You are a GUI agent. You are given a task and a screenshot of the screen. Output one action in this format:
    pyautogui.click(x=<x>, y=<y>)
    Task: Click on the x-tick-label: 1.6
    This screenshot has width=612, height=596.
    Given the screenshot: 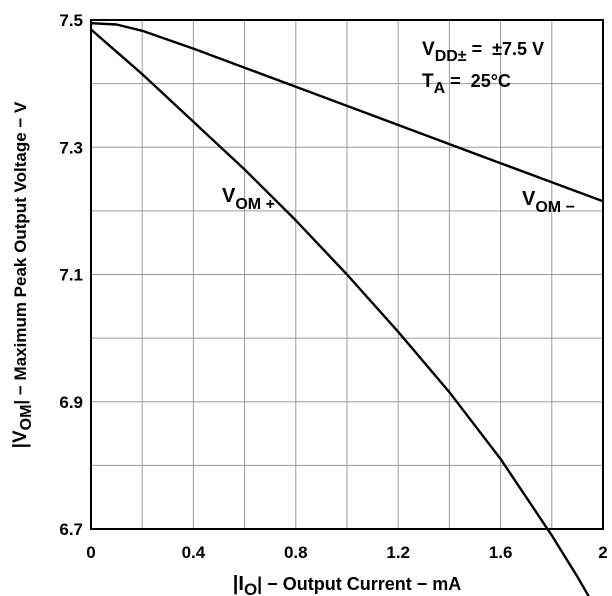 What is the action you would take?
    pyautogui.click(x=501, y=552)
    